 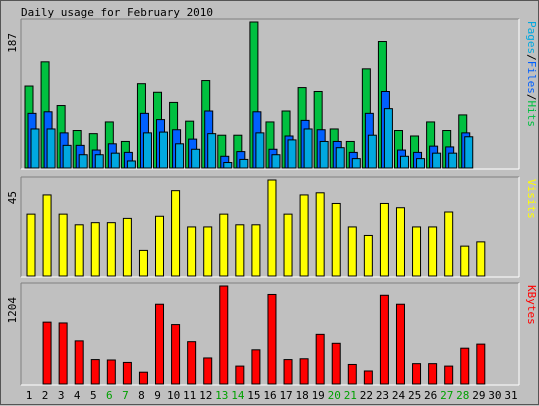 What do you see at coordinates (205, 395) in the screenshot?
I see `x-tick-label-day-12: 12` at bounding box center [205, 395].